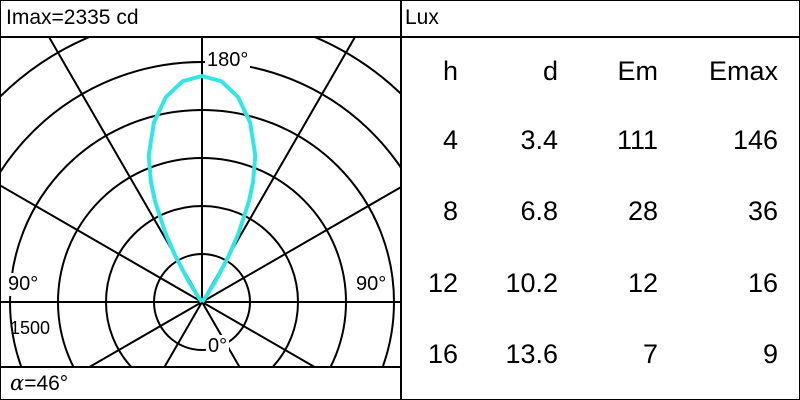  Describe the element at coordinates (23, 284) in the screenshot. I see `angle-label-90-left: 90°` at that location.